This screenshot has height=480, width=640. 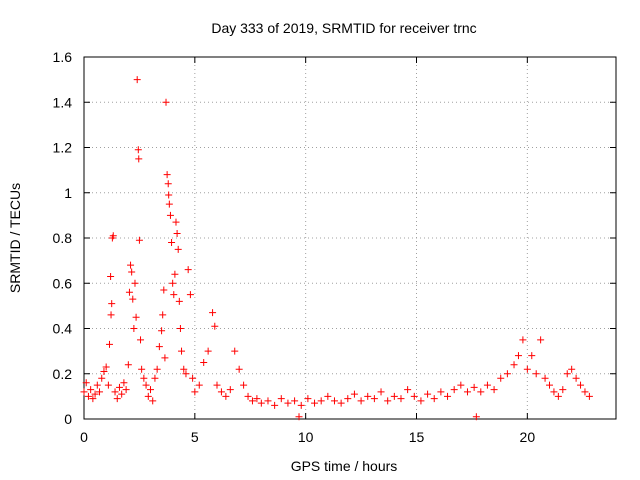 What do you see at coordinates (63, 283) in the screenshot?
I see `y-tick-label: 0.6` at bounding box center [63, 283].